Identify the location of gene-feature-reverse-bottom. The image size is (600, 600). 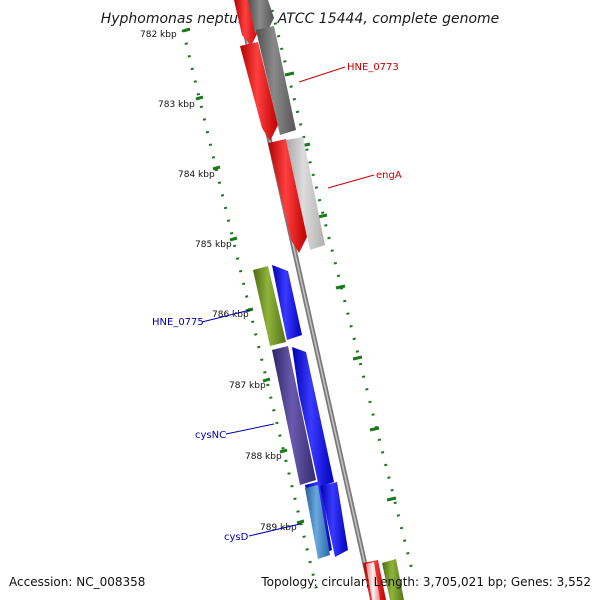
(393, 579).